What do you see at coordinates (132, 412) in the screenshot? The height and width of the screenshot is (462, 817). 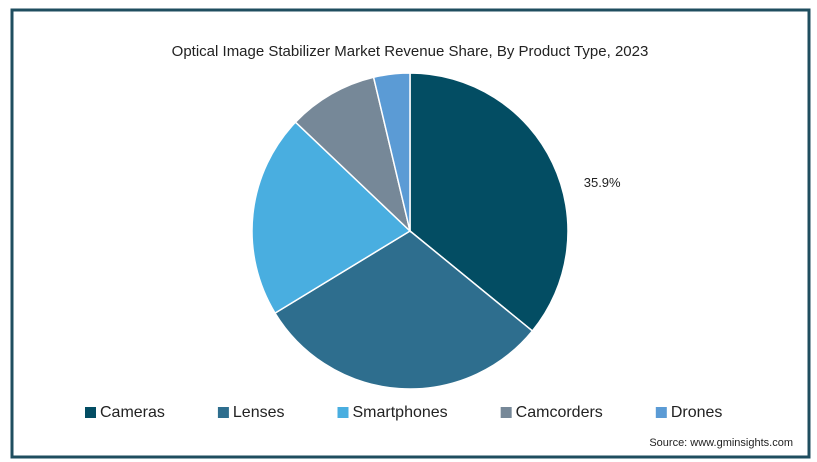 I see `legend-label: Cameras` at bounding box center [132, 412].